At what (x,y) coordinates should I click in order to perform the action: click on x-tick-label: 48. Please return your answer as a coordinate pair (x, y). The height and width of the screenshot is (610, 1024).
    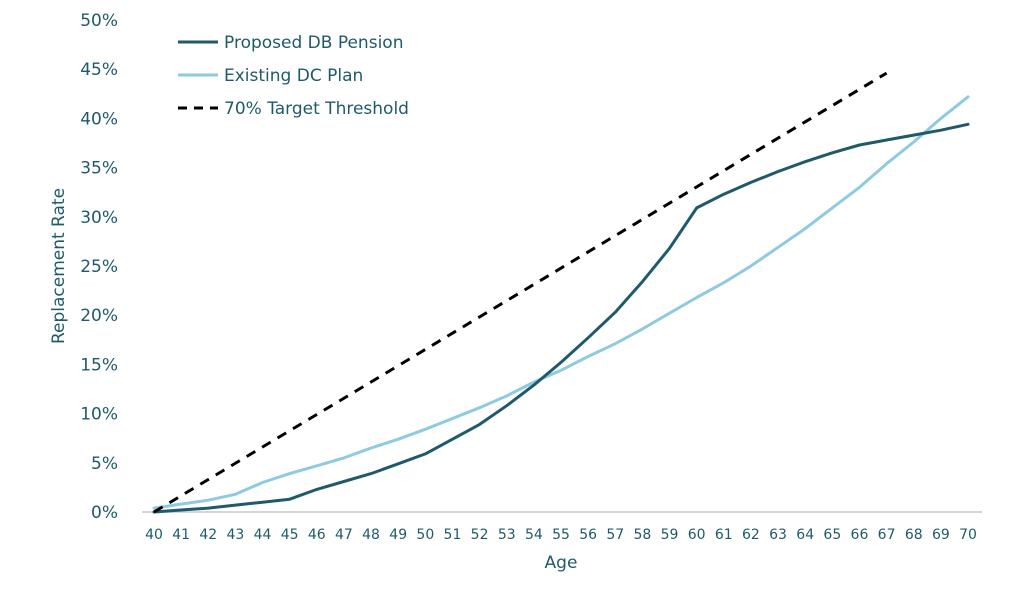
    Looking at the image, I should click on (371, 535).